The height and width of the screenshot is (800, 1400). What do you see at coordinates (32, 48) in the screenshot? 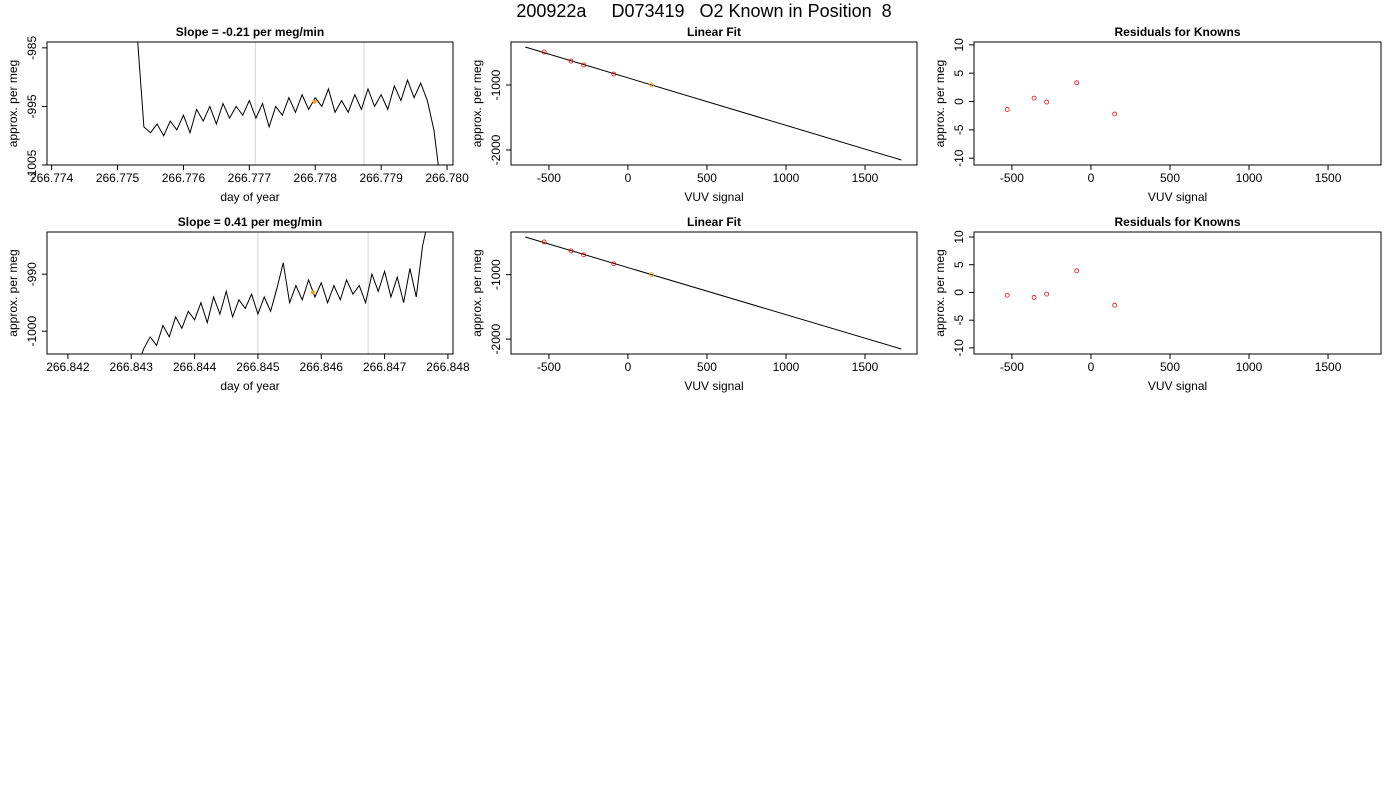
I see `y-tick-label: -985` at bounding box center [32, 48].